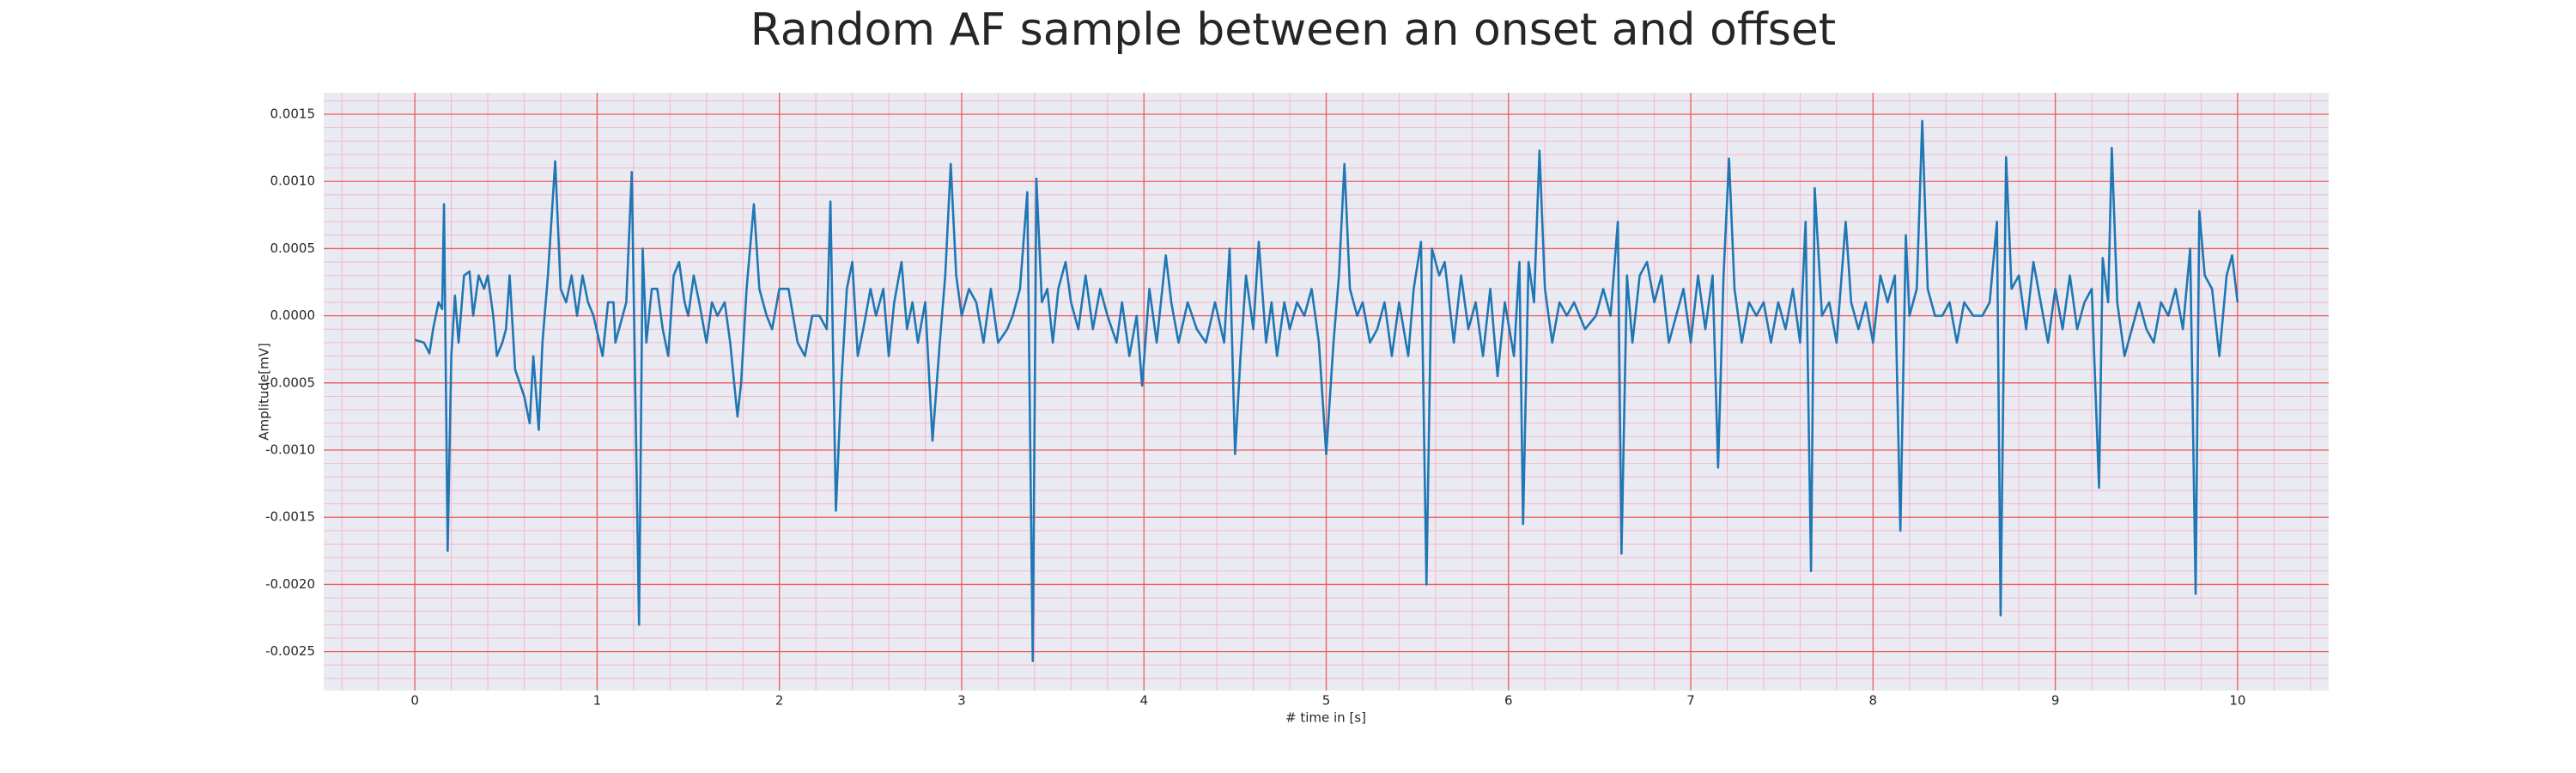 This screenshot has height=773, width=2576. I want to click on x-tick-label: 6, so click(1508, 701).